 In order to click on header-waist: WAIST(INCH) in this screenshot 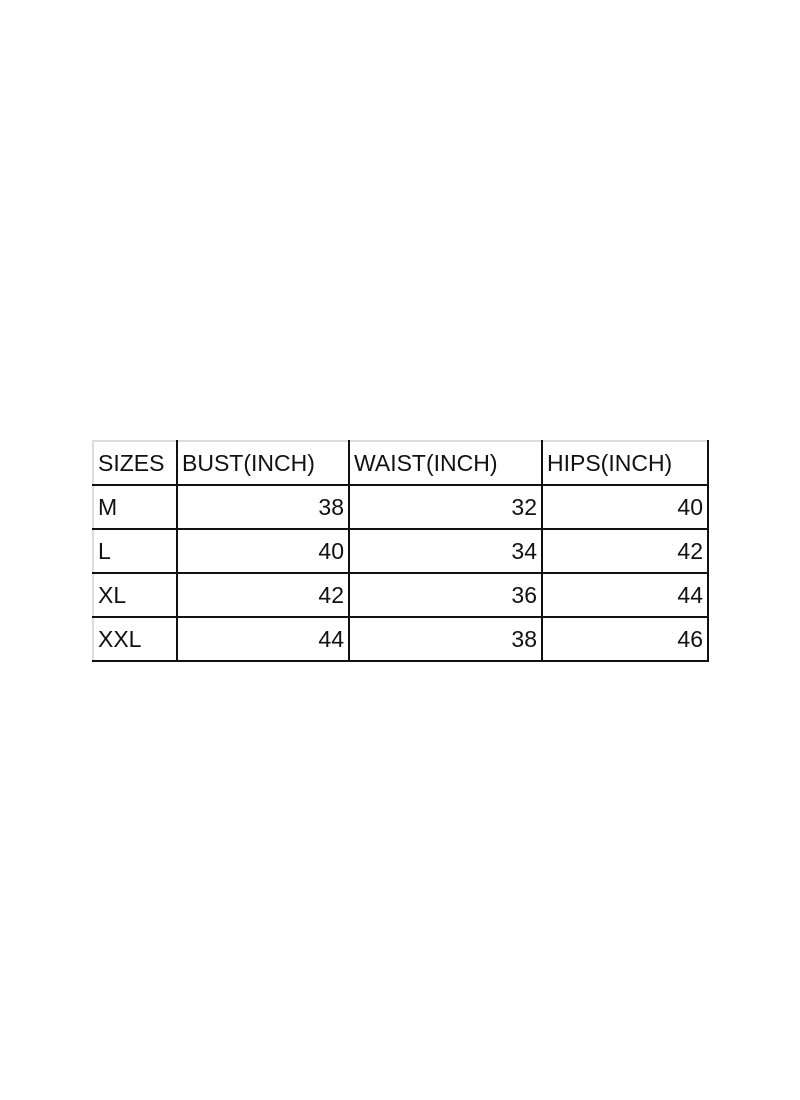, I will do `click(445, 463)`.